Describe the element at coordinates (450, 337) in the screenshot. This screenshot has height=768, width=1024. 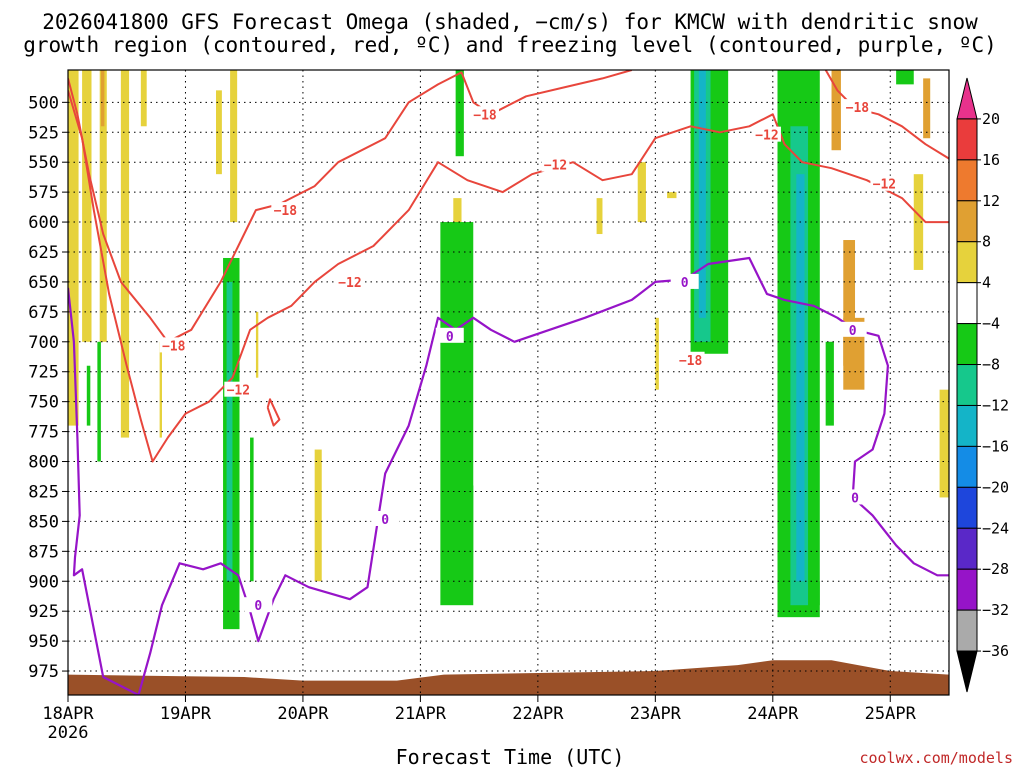
I see `contour-label-0-2: 0` at that location.